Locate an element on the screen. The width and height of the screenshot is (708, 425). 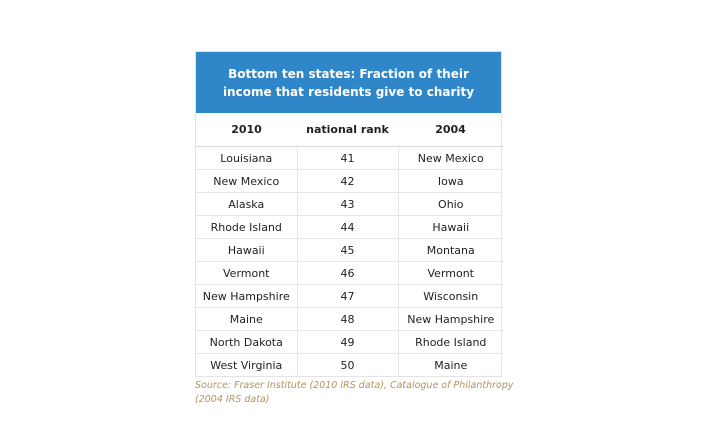
cell-2004-state: Ohio is located at coordinates (450, 204).